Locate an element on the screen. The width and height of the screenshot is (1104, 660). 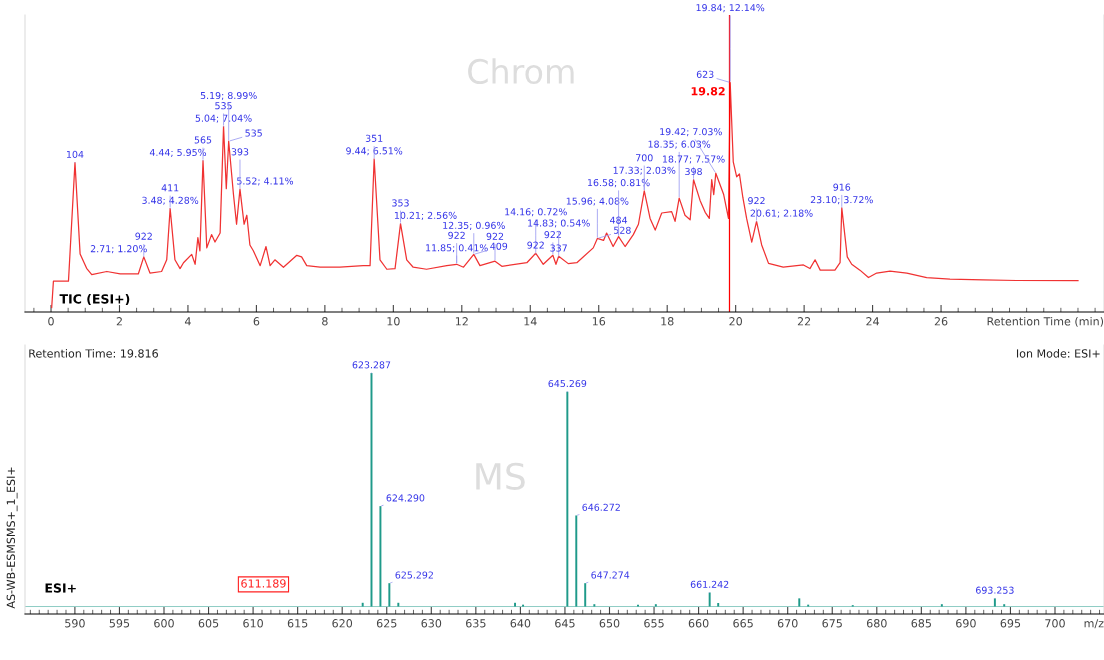
annotation: 104 is located at coordinates (75, 154).